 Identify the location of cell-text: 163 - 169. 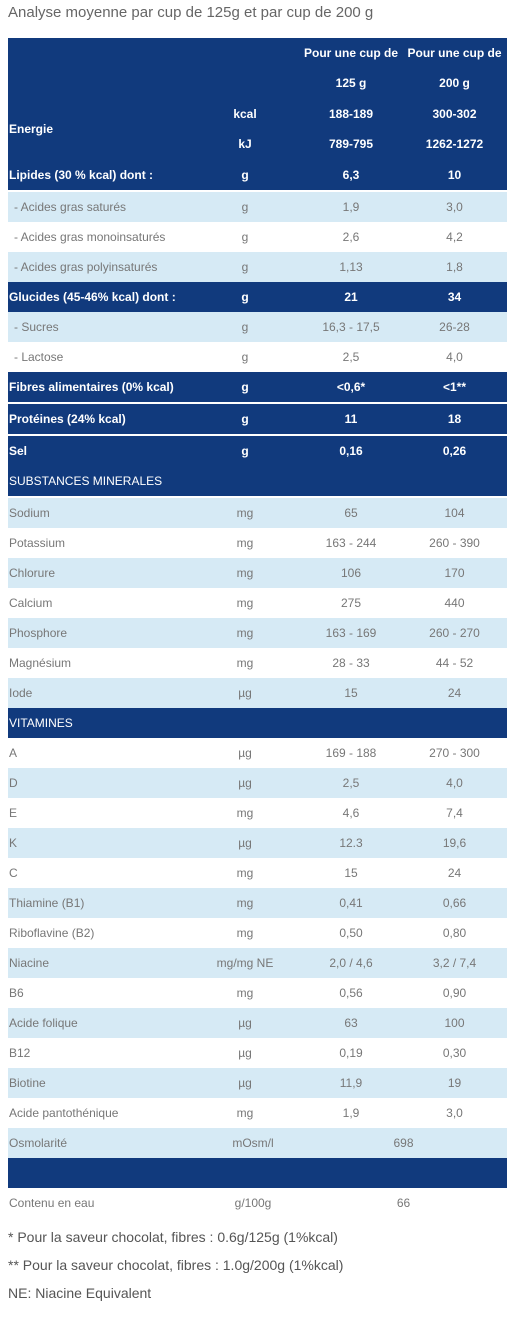
(351, 633).